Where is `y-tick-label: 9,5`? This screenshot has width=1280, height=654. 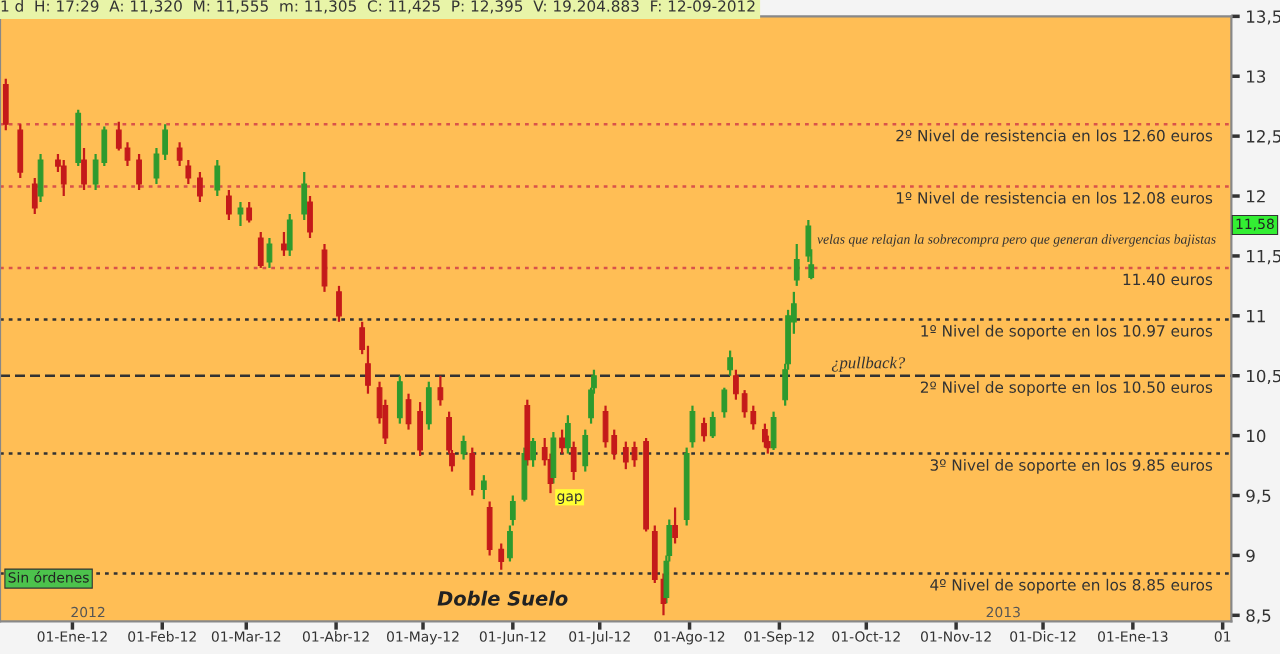
y-tick-label: 9,5 is located at coordinates (1258, 496).